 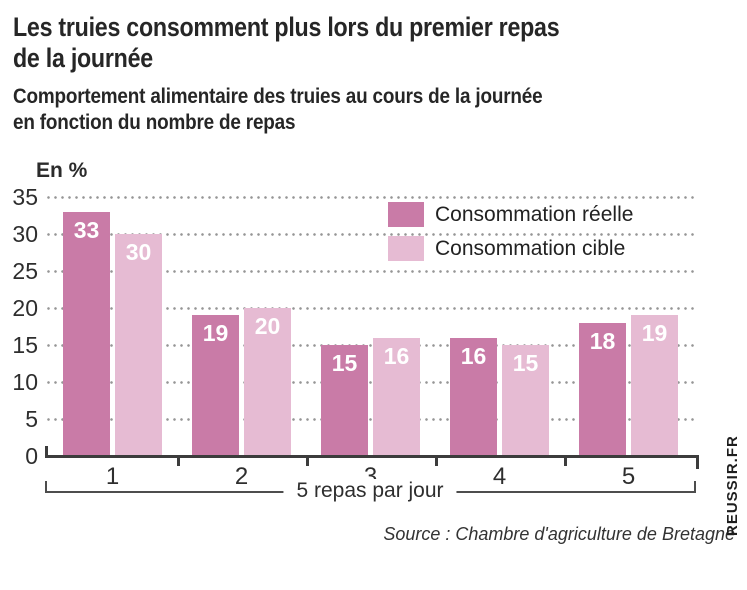 I want to click on bar-cible-repas-3: 16, so click(x=396, y=396).